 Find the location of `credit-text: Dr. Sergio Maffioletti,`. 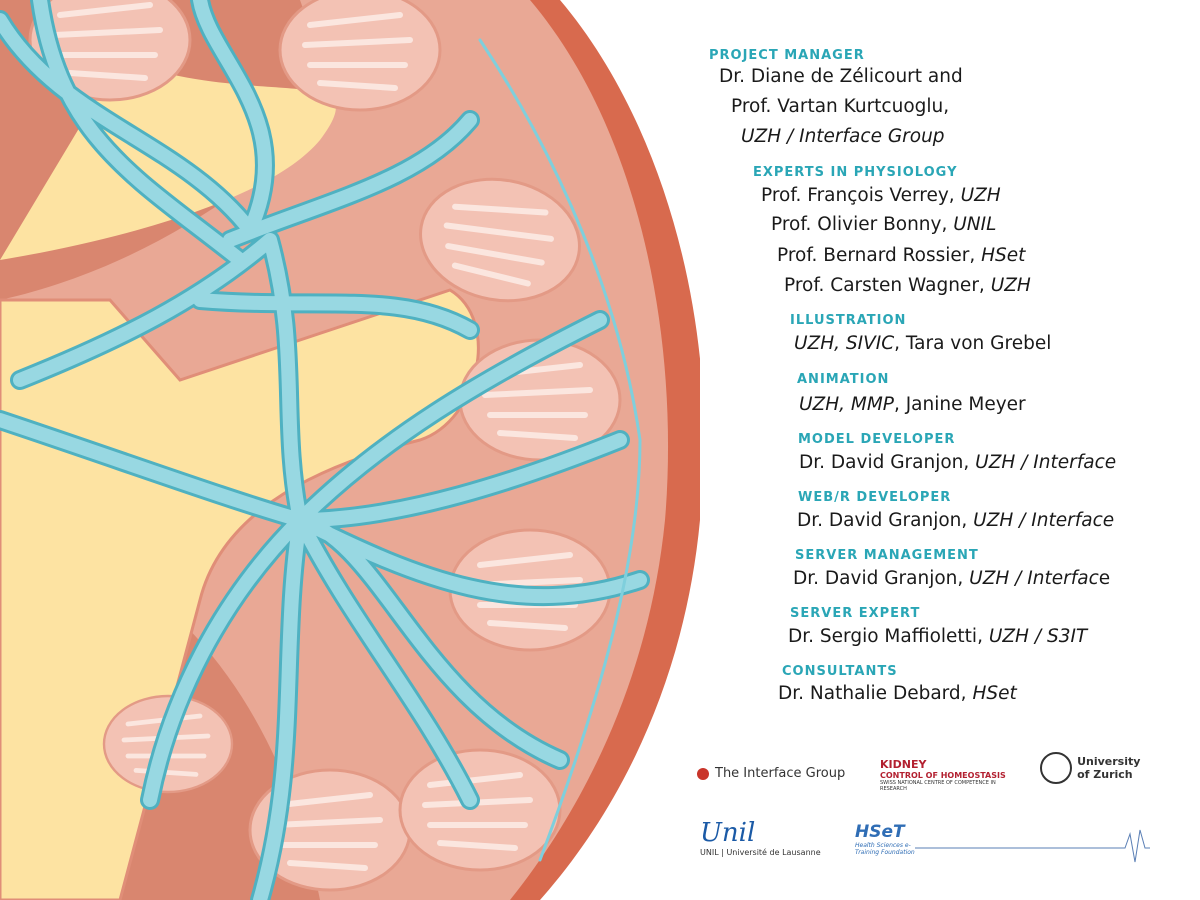

credit-text: Dr. Sergio Maffioletti, is located at coordinates (888, 636).